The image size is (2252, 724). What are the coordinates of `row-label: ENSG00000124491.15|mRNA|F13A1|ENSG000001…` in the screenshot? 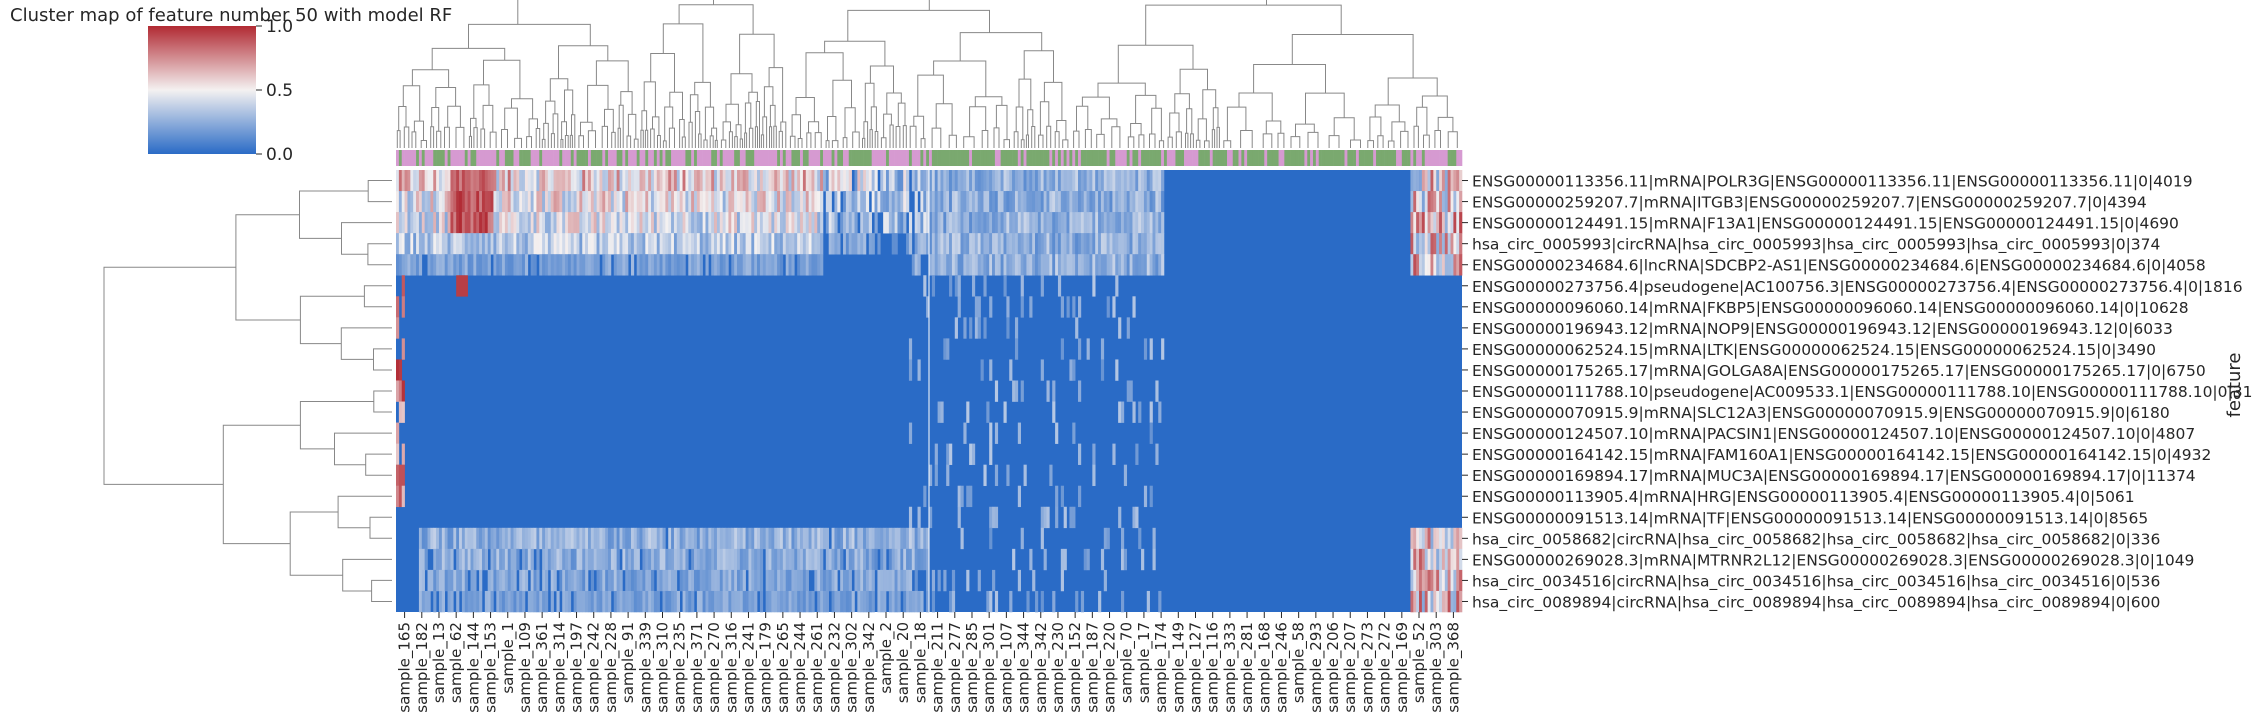 It's located at (1825, 224).